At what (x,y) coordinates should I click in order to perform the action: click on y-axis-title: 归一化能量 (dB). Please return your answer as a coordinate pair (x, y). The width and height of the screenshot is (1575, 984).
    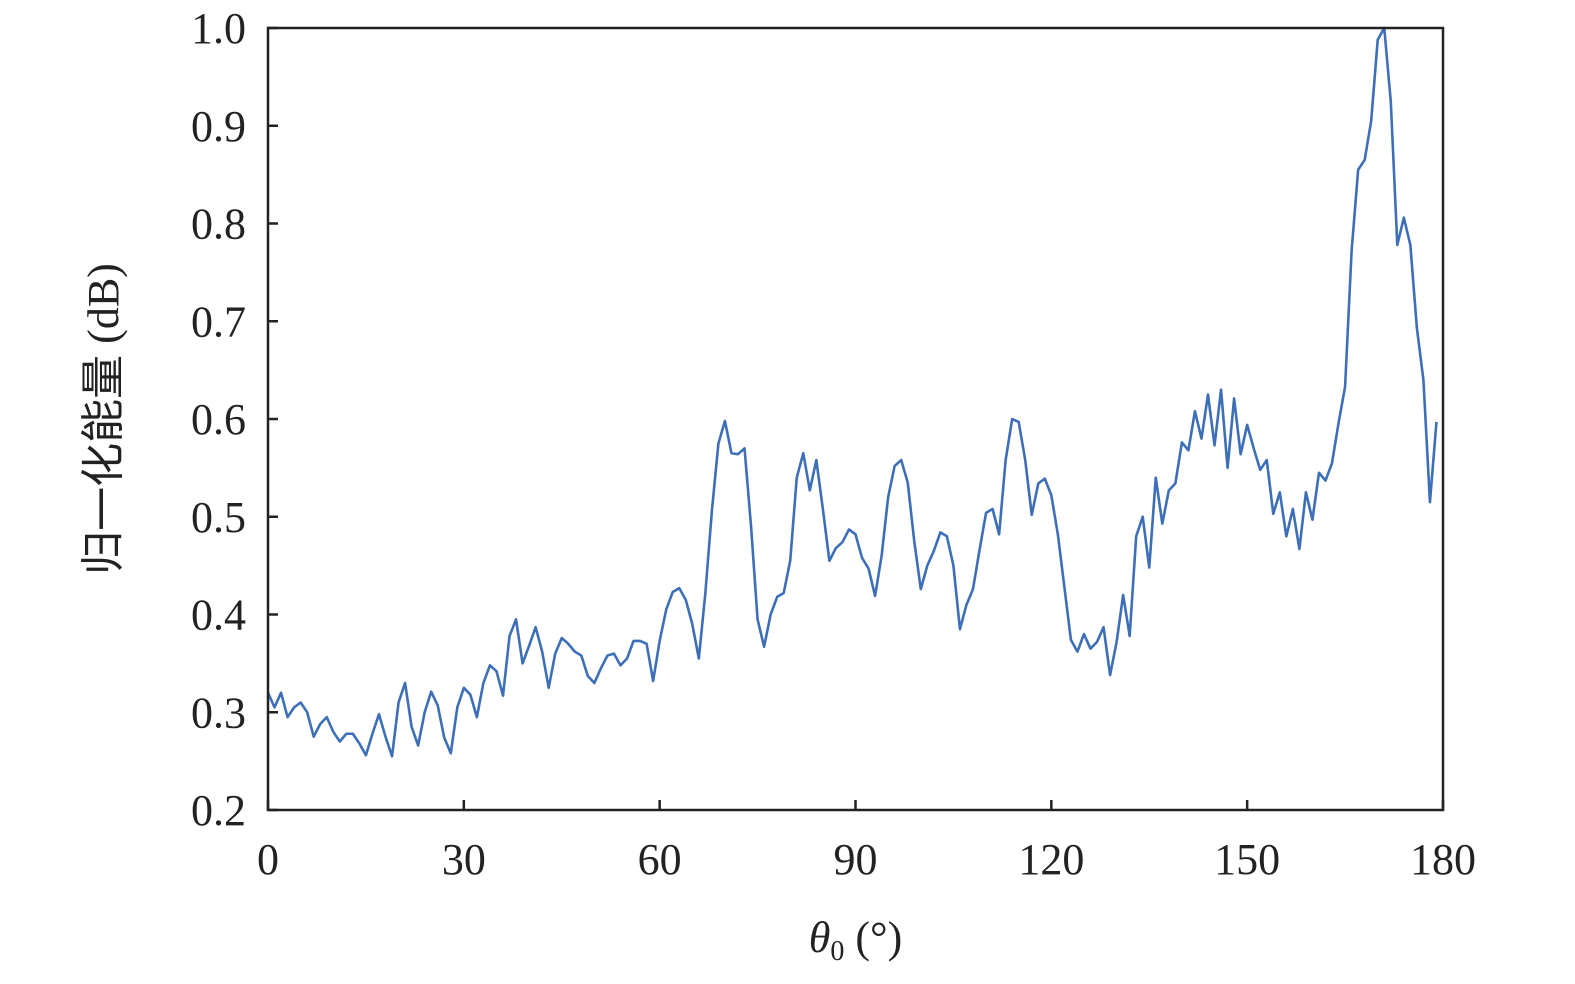
    Looking at the image, I should click on (103, 419).